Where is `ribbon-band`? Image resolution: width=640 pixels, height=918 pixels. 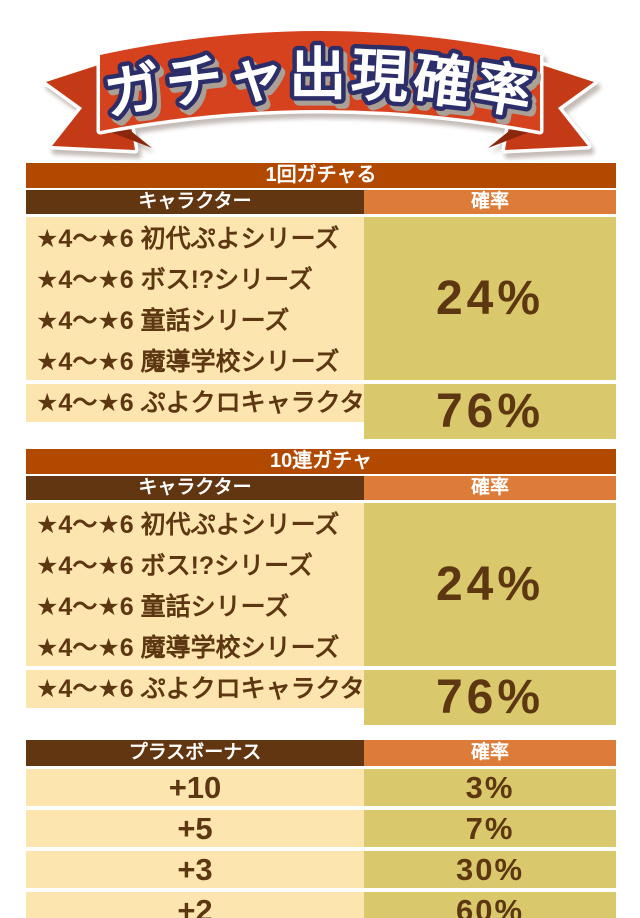
ribbon-band is located at coordinates (320, 81).